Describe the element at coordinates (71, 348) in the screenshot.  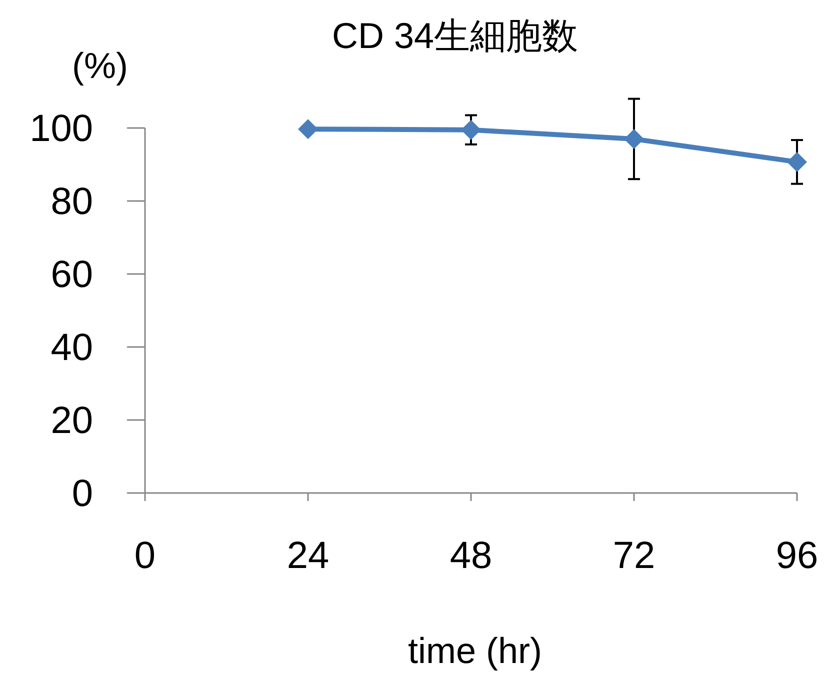
I see `y-tick-label: 40` at that location.